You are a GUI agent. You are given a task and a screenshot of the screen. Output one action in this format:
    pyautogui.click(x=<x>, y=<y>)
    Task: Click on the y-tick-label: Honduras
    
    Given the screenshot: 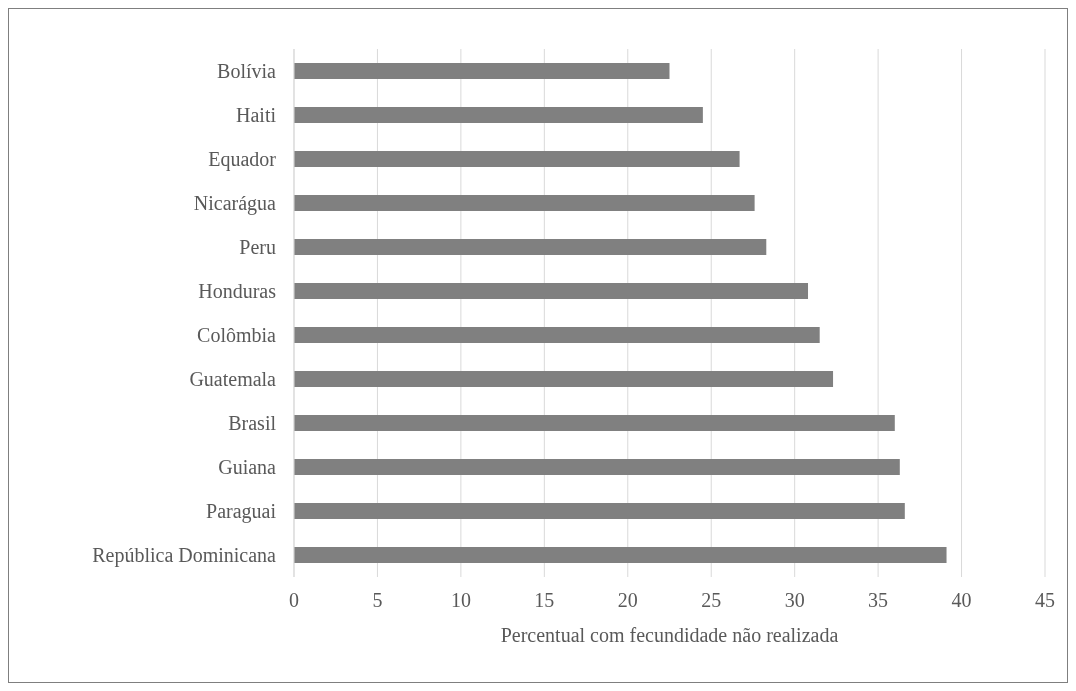 What is the action you would take?
    pyautogui.click(x=237, y=291)
    